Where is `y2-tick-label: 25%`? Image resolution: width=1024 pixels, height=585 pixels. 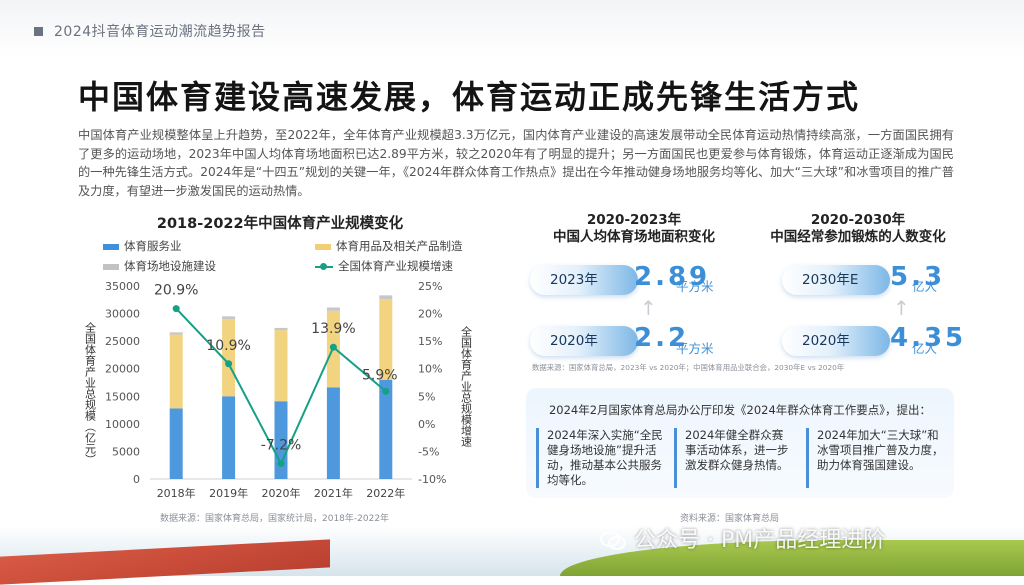 y2-tick-label: 25% is located at coordinates (430, 286).